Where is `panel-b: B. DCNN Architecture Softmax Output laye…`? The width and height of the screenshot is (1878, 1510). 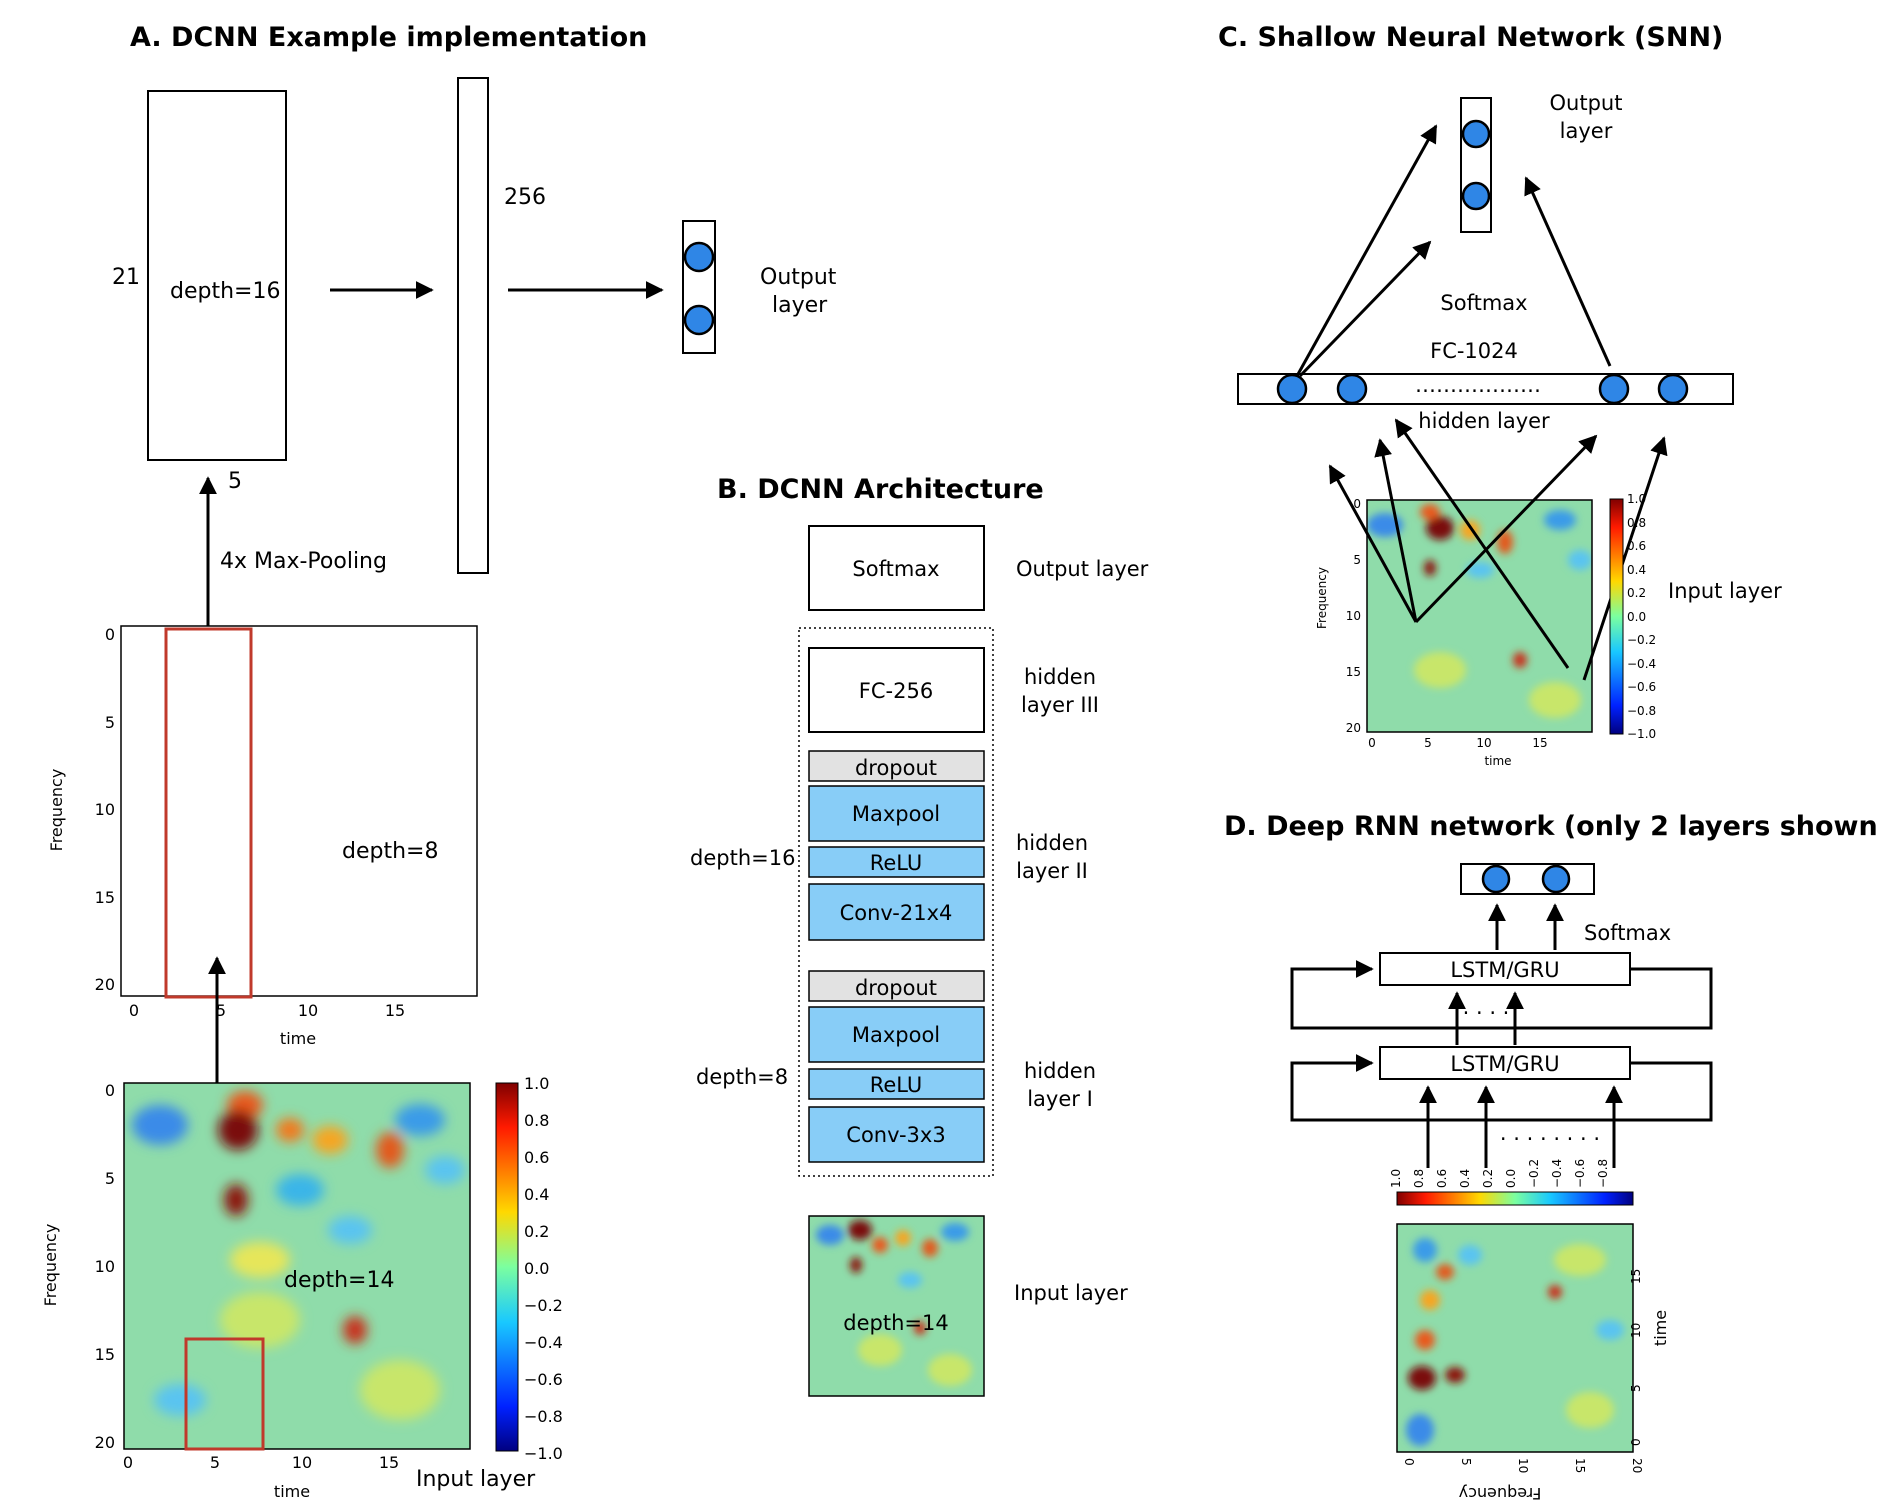 panel-b: B. DCNN Architecture Softmax Output laye… is located at coordinates (919, 935).